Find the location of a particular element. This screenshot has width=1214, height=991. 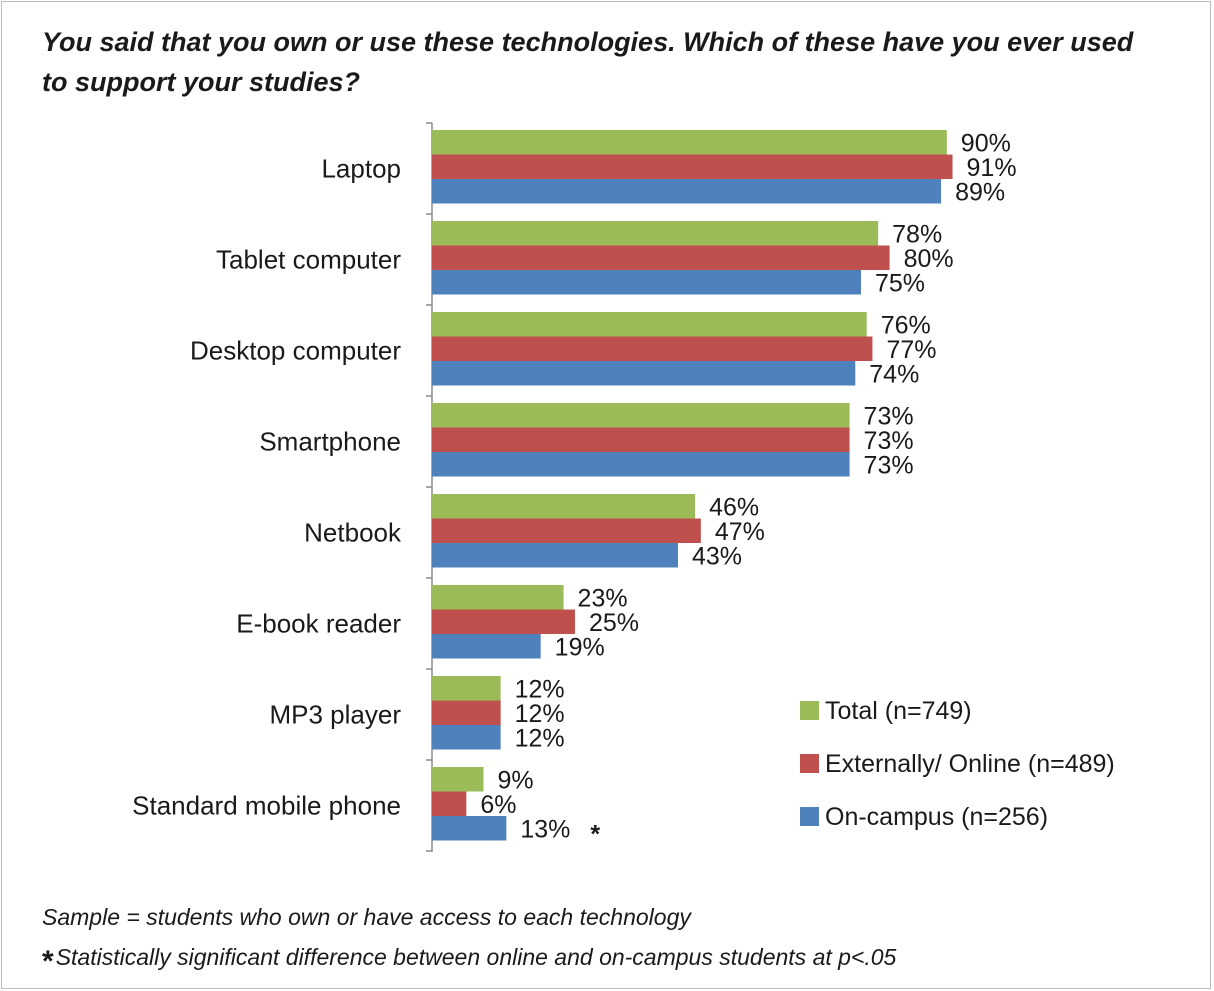

legend-swatch-total is located at coordinates (809, 710).